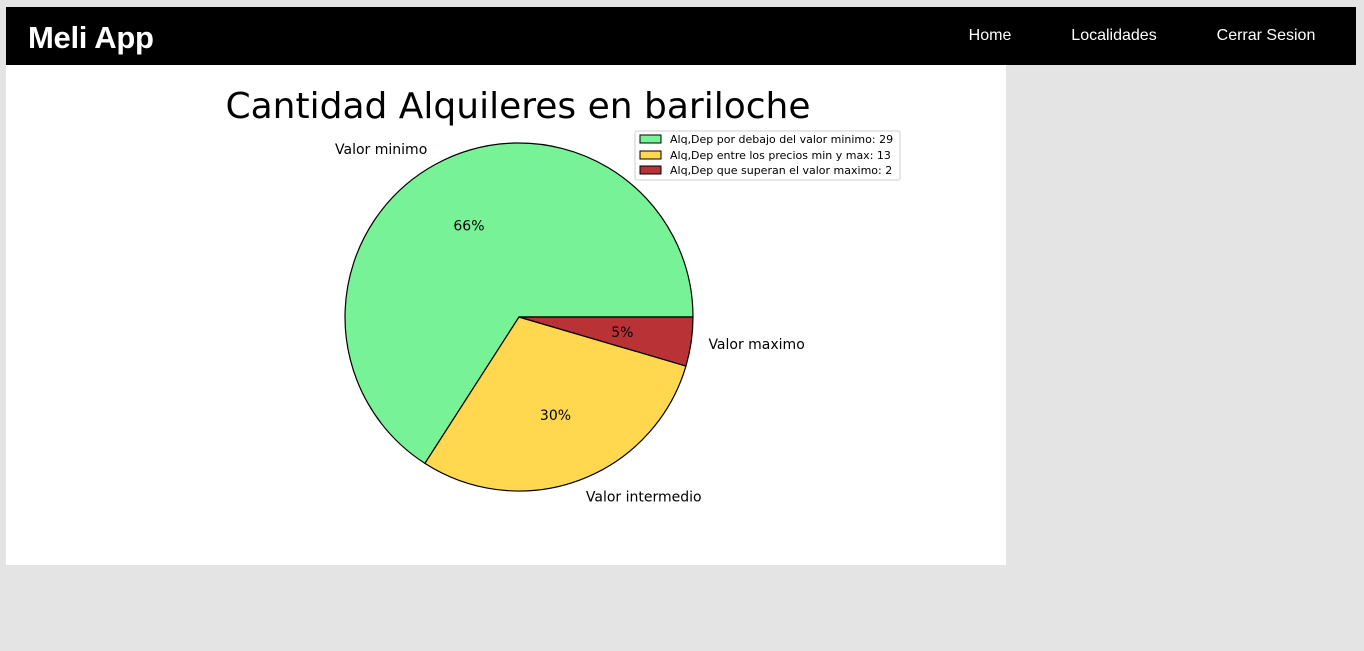  What do you see at coordinates (1266, 35) in the screenshot?
I see `nav-link-cerrar-sesion: Cerrar Sesion` at bounding box center [1266, 35].